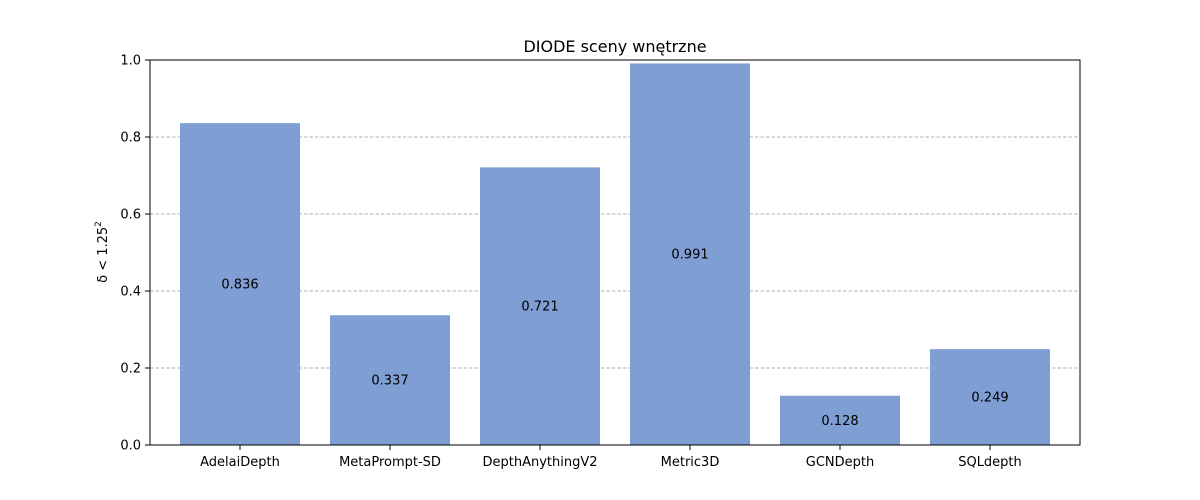 The image size is (1200, 500). I want to click on x-tick-label: Metric3D, so click(690, 462).